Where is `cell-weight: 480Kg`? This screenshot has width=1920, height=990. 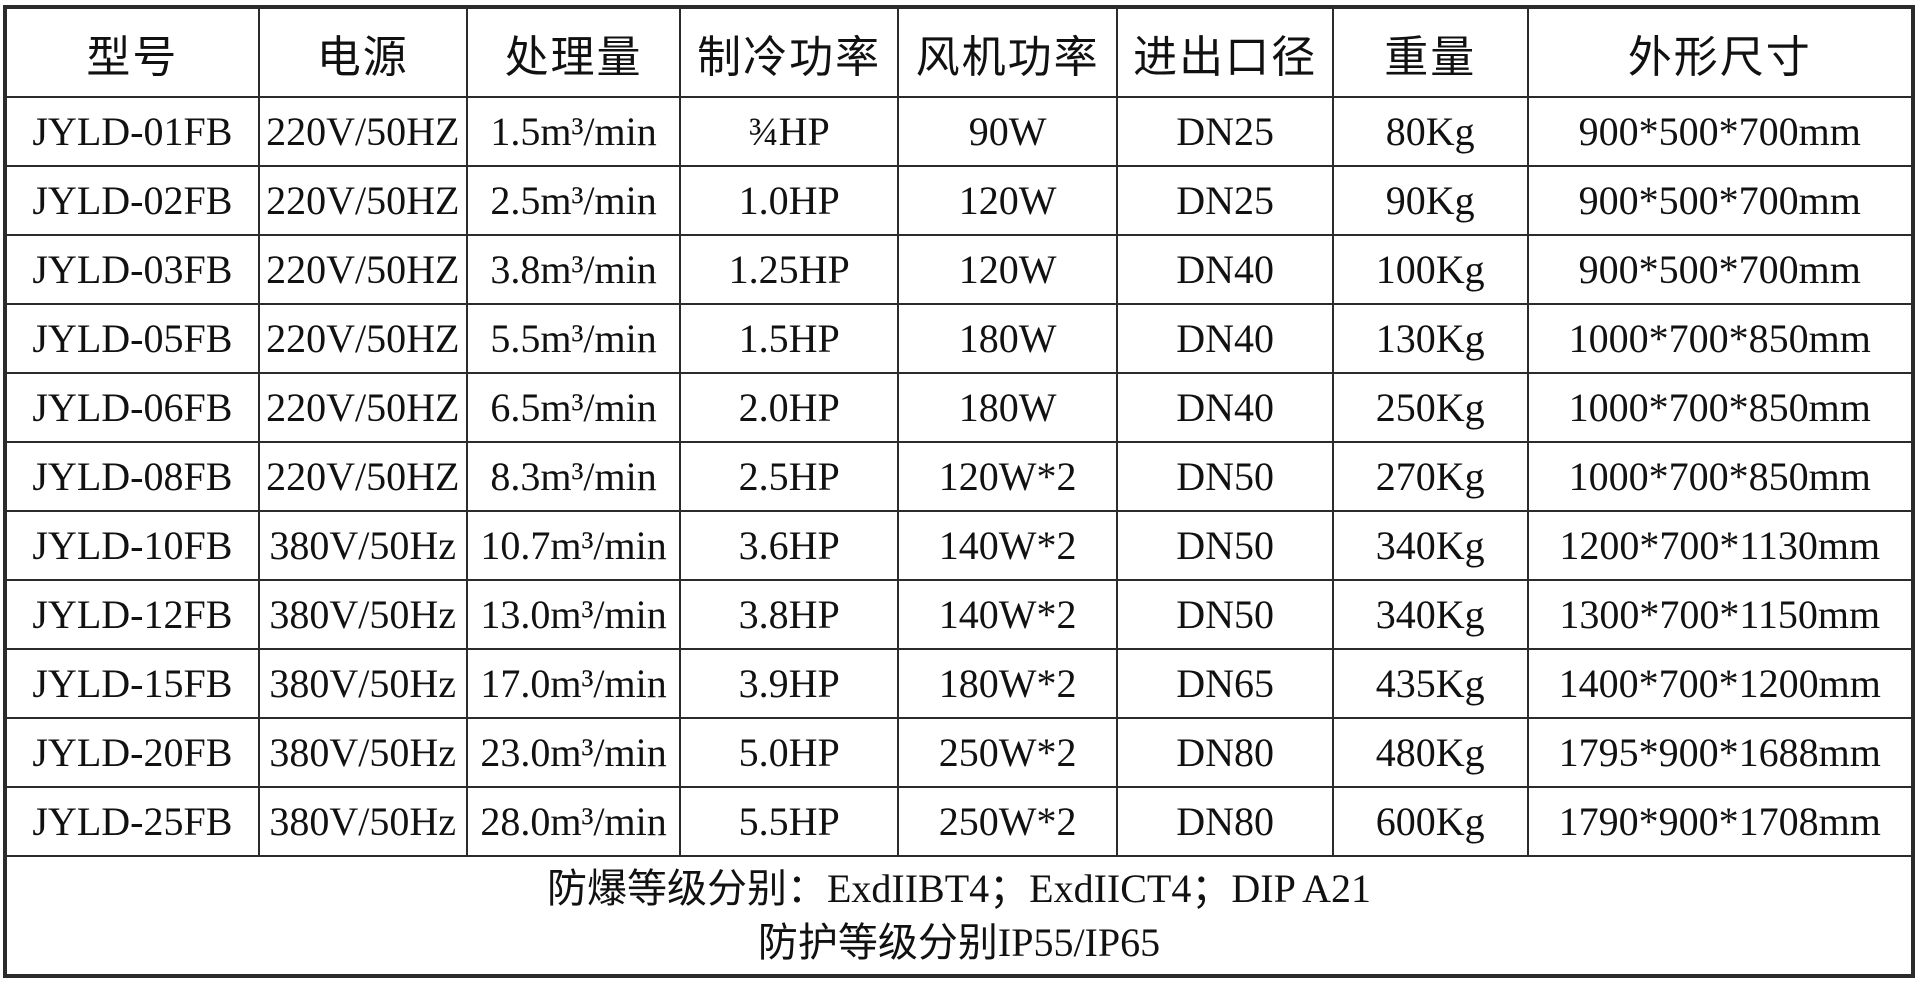 cell-weight: 480Kg is located at coordinates (1430, 752).